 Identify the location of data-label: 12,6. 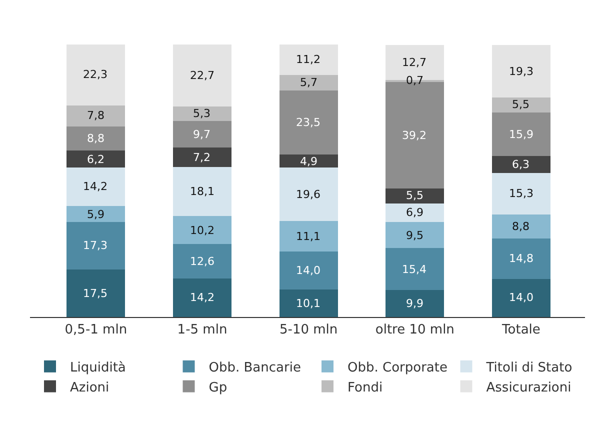
(202, 261).